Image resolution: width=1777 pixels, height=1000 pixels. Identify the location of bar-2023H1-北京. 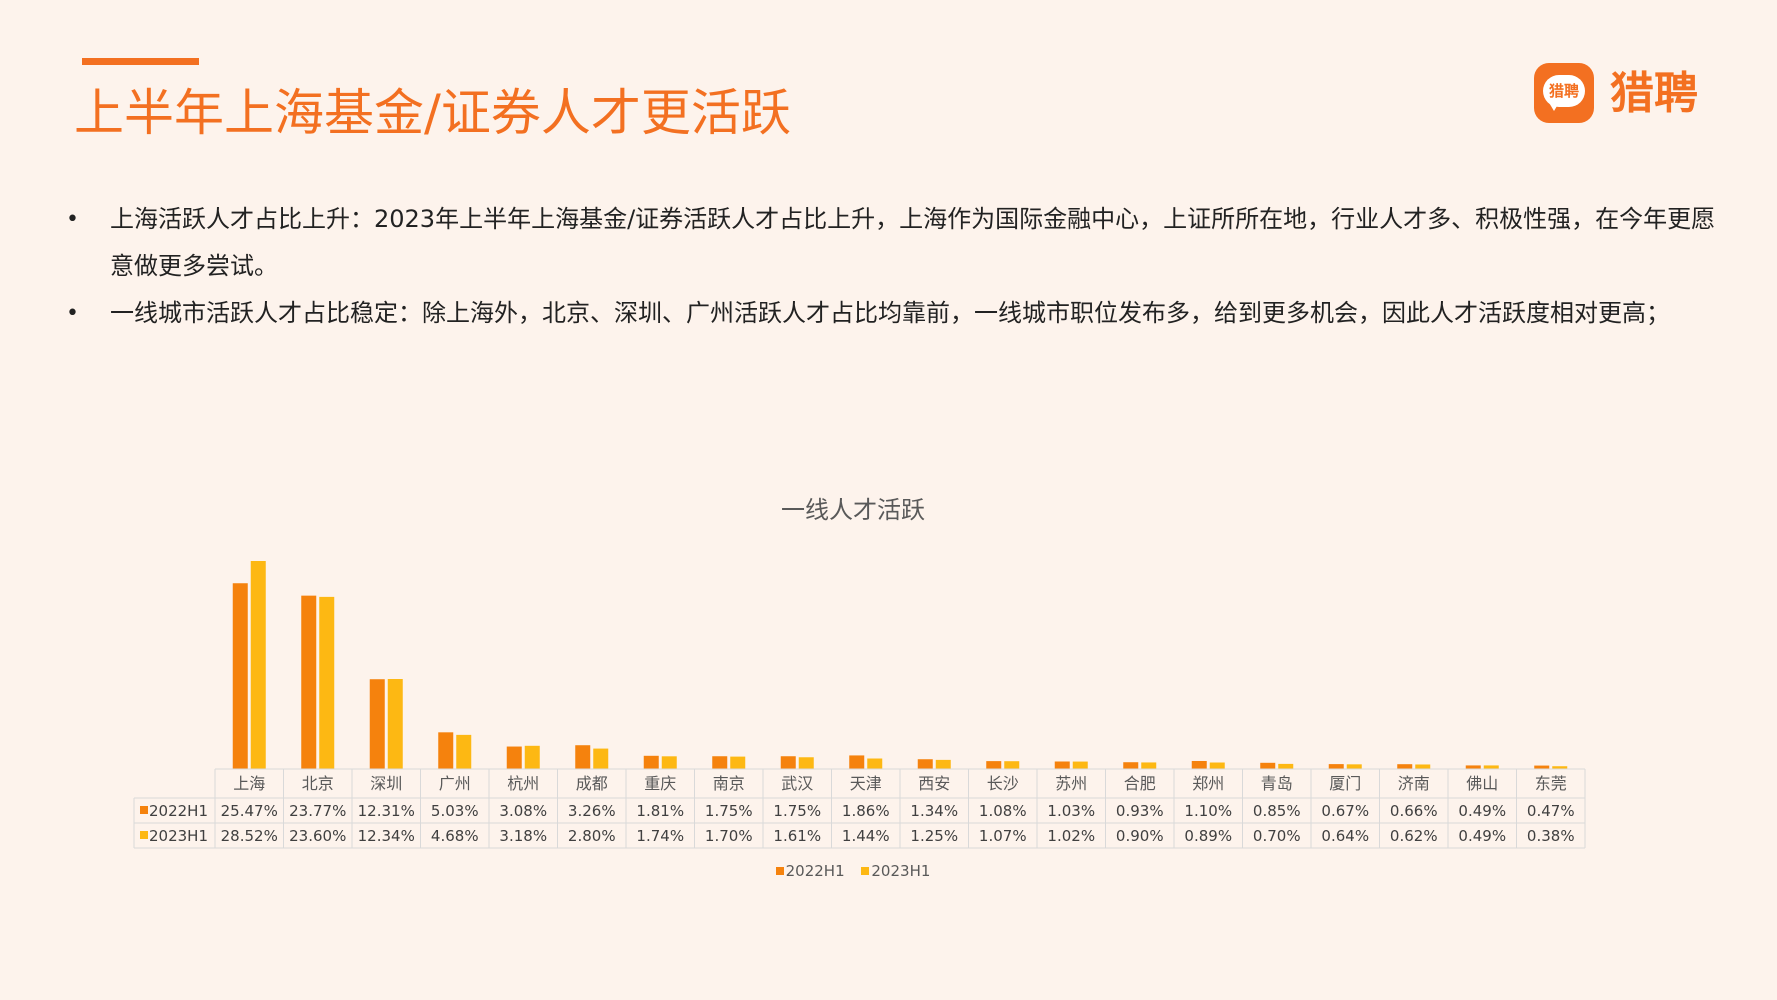
(327, 682).